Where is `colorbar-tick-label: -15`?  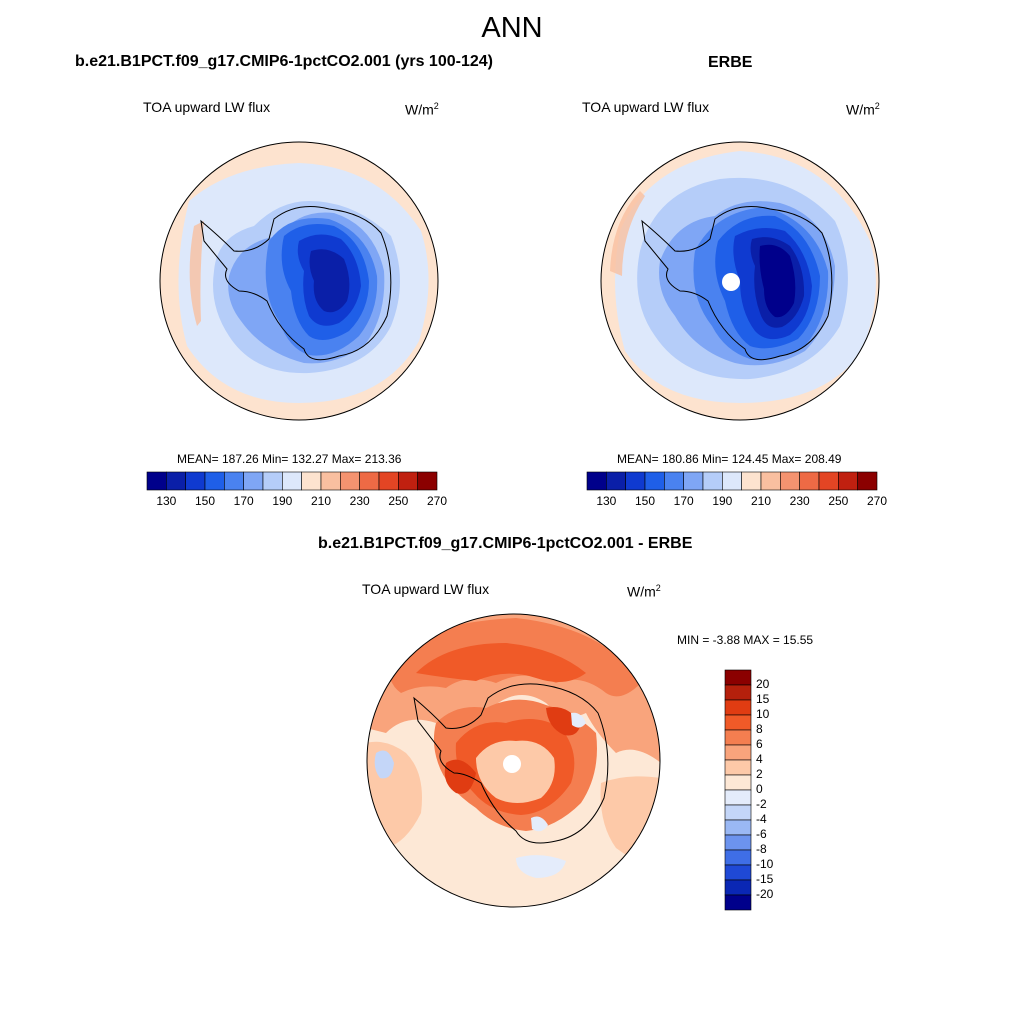 colorbar-tick-label: -15 is located at coordinates (765, 879).